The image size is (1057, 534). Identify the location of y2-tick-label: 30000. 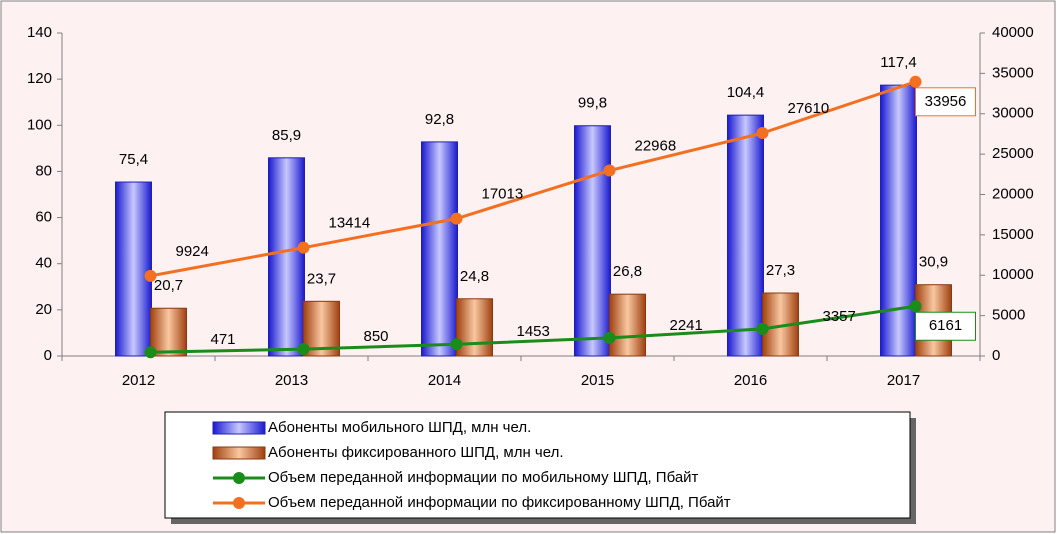
(1013, 113).